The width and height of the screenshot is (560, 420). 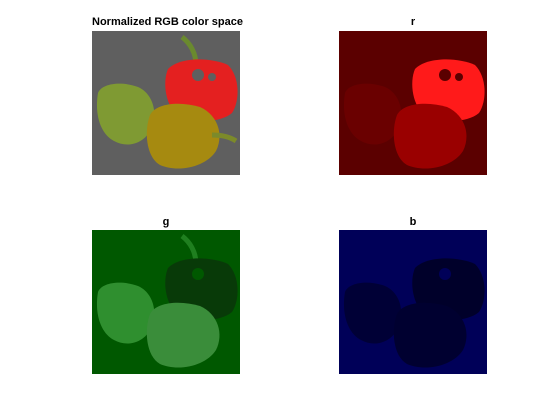 I want to click on panel-title-g: g, so click(x=166, y=222).